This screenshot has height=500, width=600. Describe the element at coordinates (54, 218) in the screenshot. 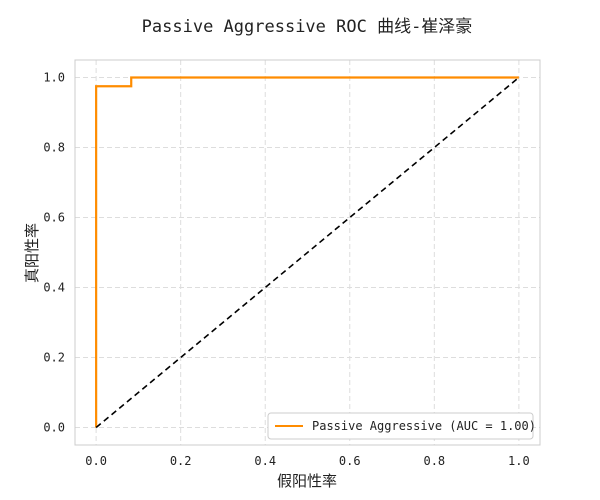

I see `y-tick-label: 0.6` at that location.